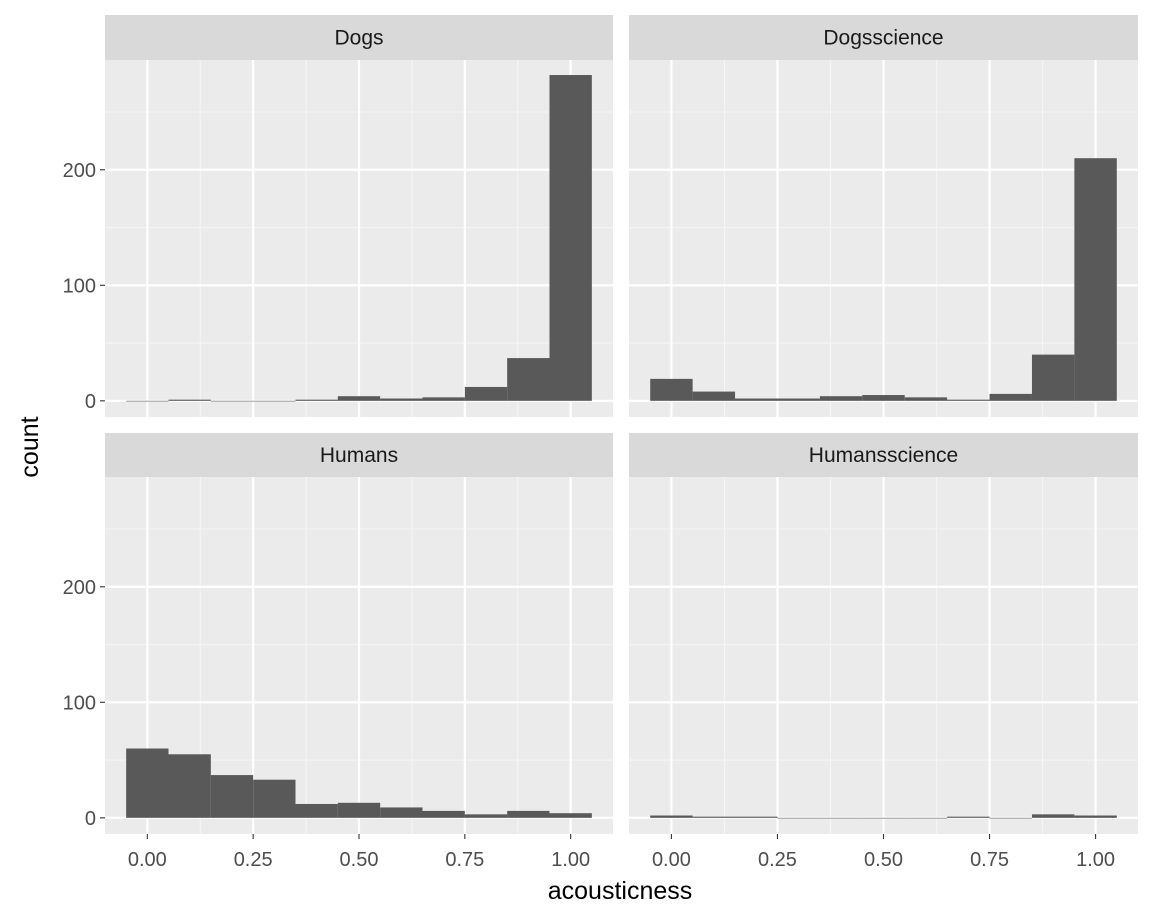  Describe the element at coordinates (30, 446) in the screenshot. I see `y-axis-title: count` at that location.